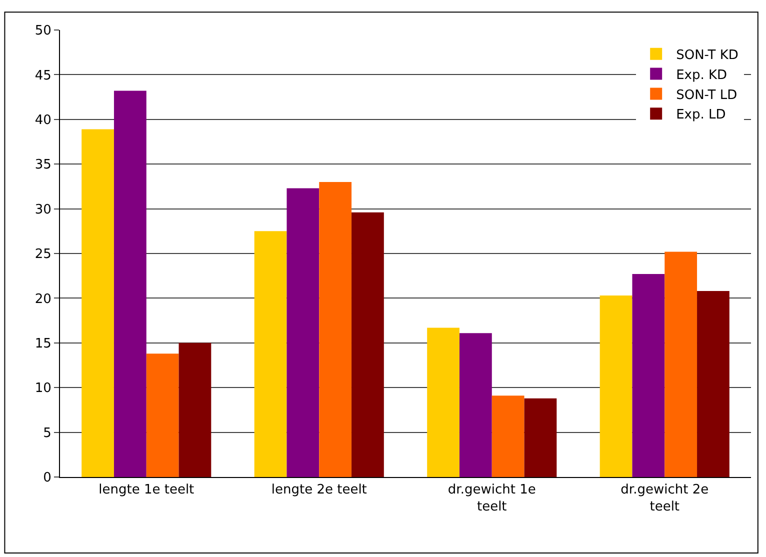 This screenshot has height=557, width=766. What do you see at coordinates (701, 115) in the screenshot?
I see `legend-label: Exp. LD` at bounding box center [701, 115].